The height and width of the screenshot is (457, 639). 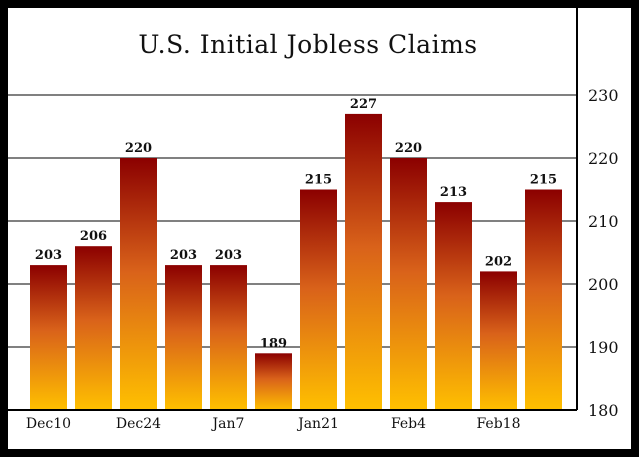 What do you see at coordinates (498, 261) in the screenshot?
I see `data-label: 202` at bounding box center [498, 261].